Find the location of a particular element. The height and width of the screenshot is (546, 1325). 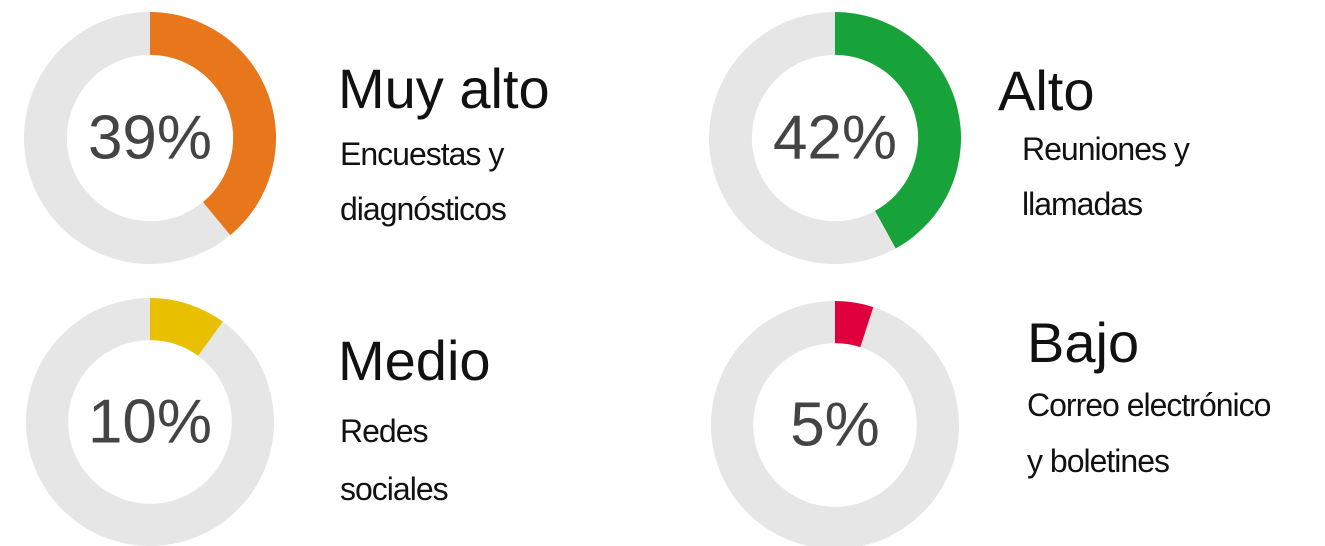

subtitle-line: Reuniones y is located at coordinates (1106, 149).